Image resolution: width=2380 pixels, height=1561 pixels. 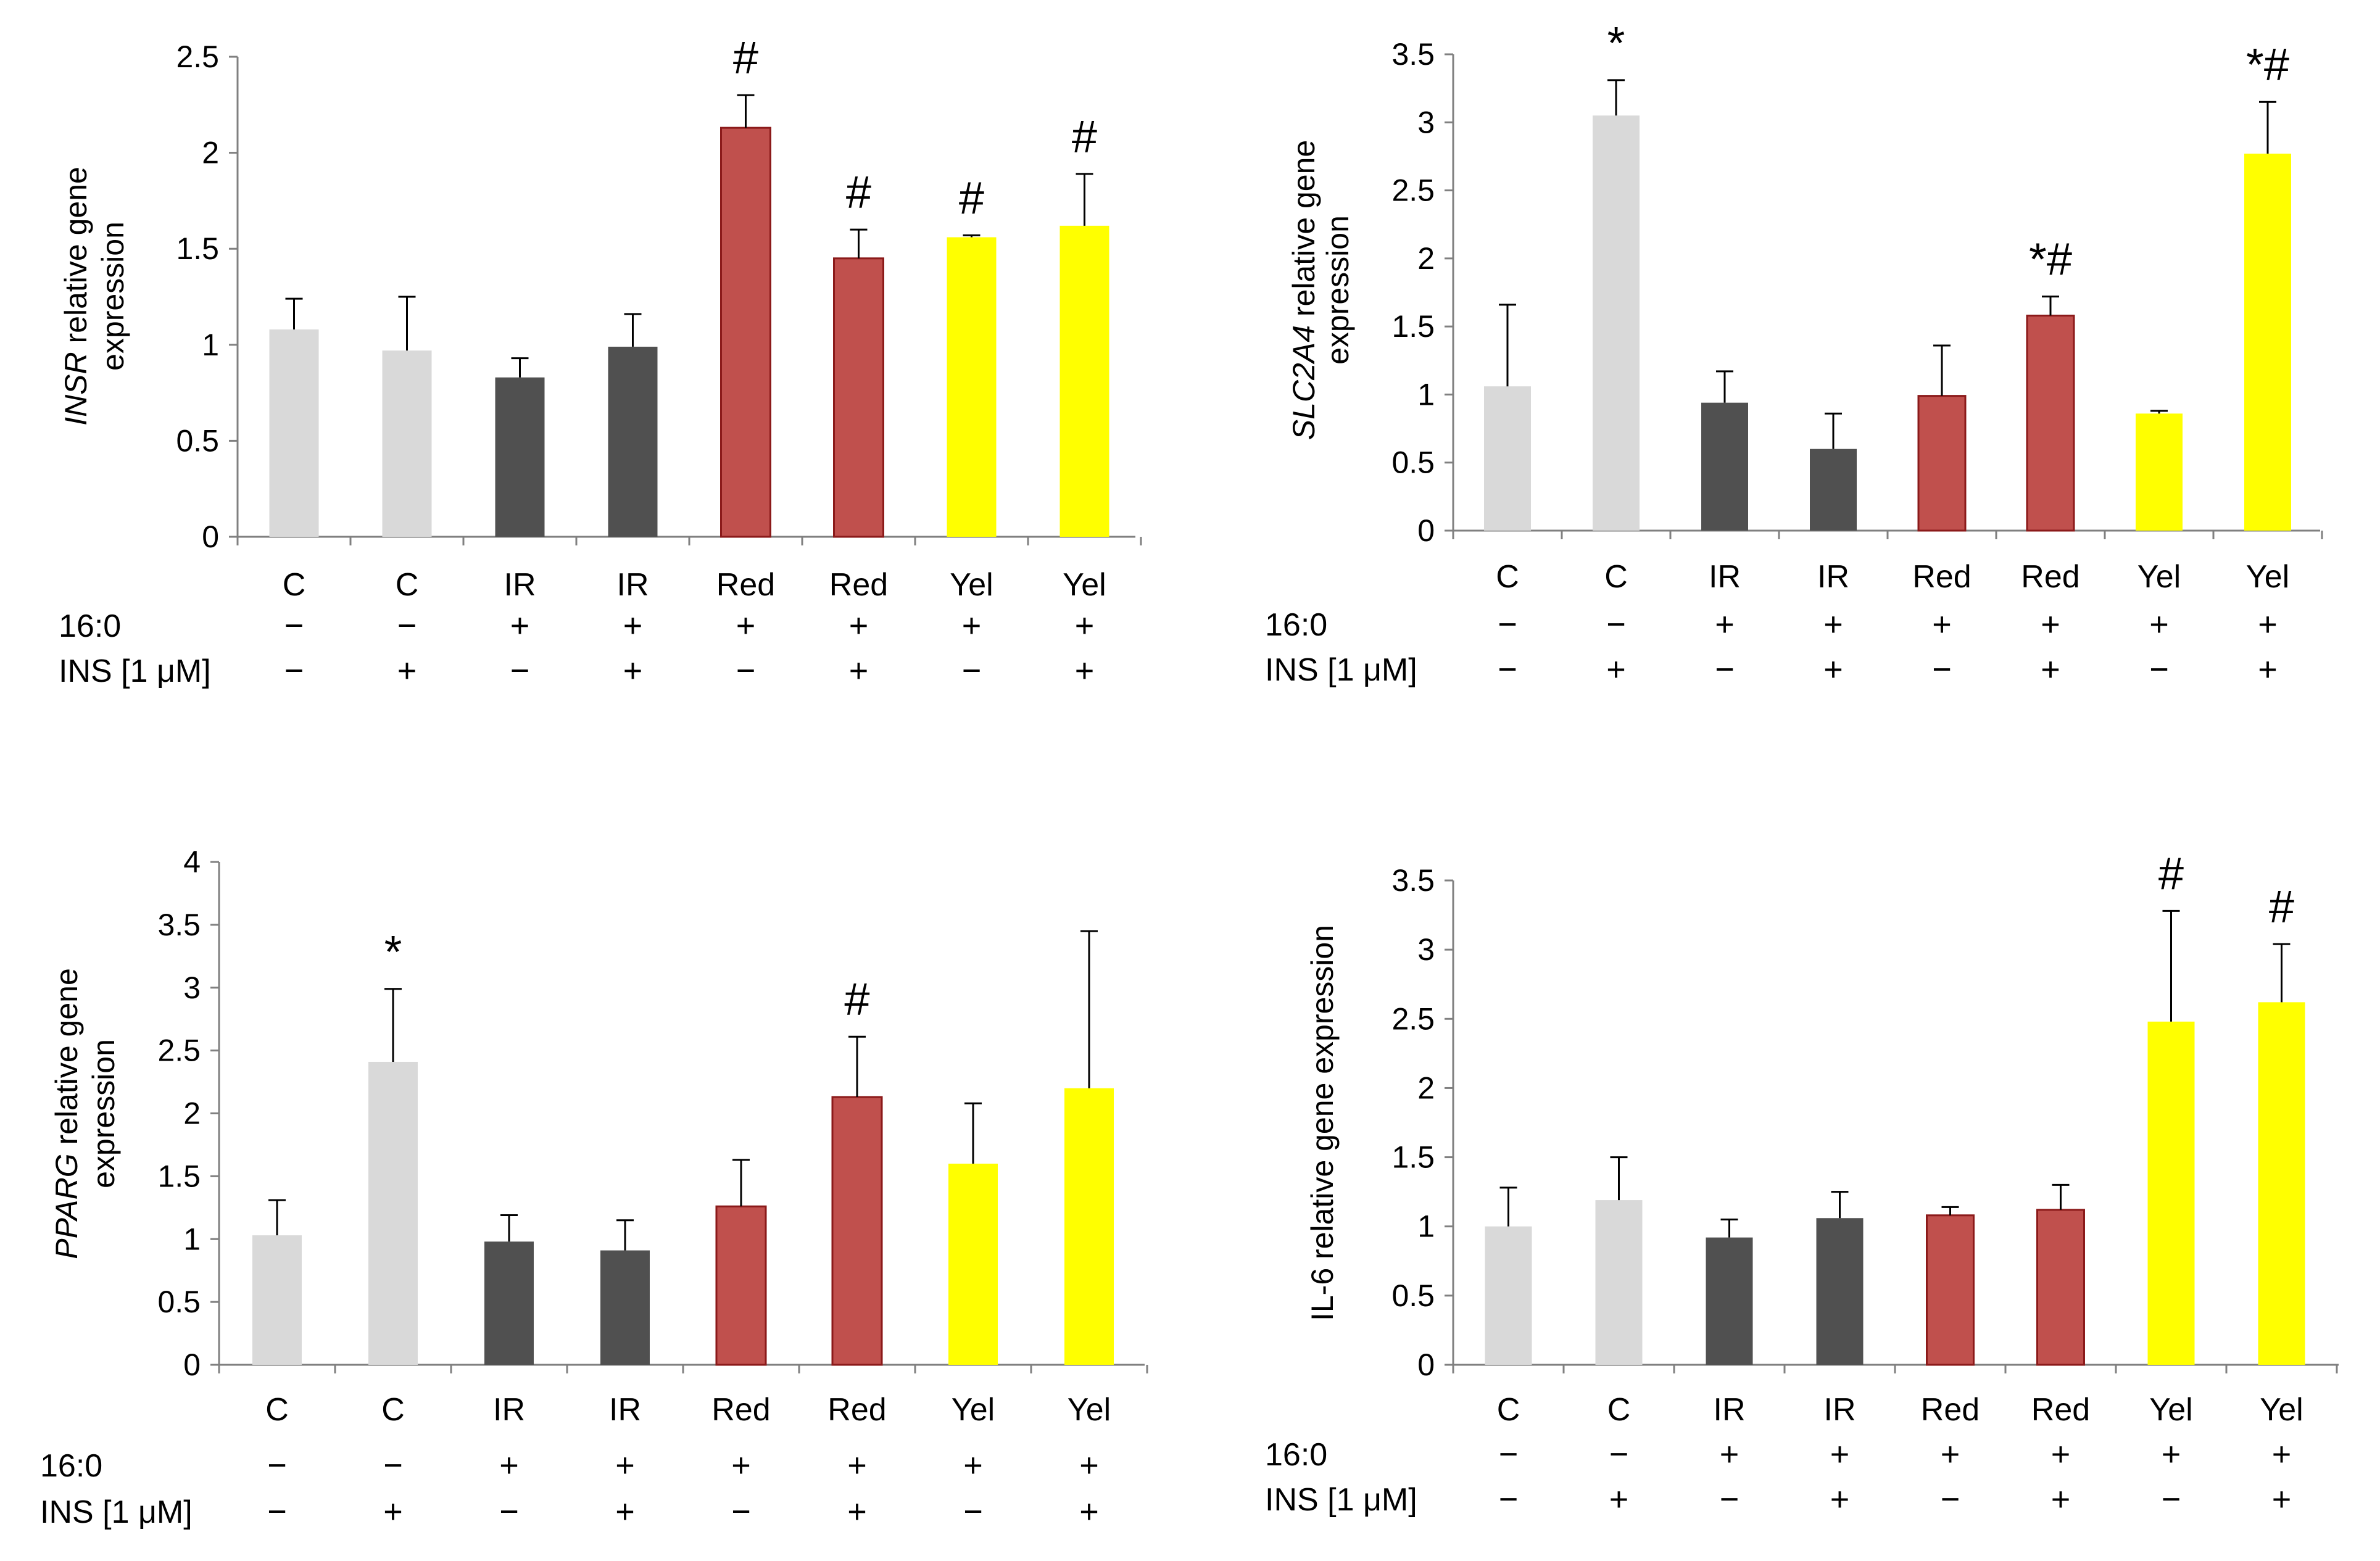 I want to click on y-tick-label: 4, so click(x=192, y=862).